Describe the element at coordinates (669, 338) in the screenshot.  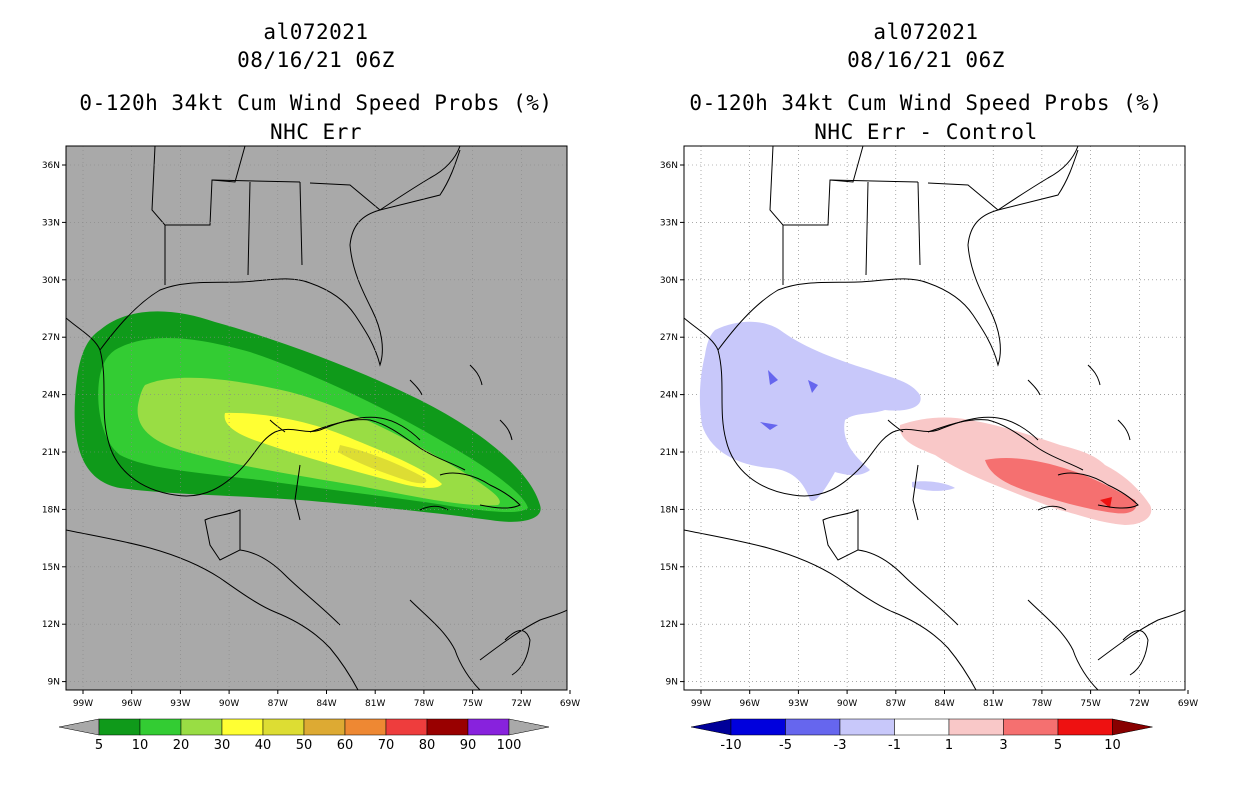
I see `lat-label: 27N` at that location.